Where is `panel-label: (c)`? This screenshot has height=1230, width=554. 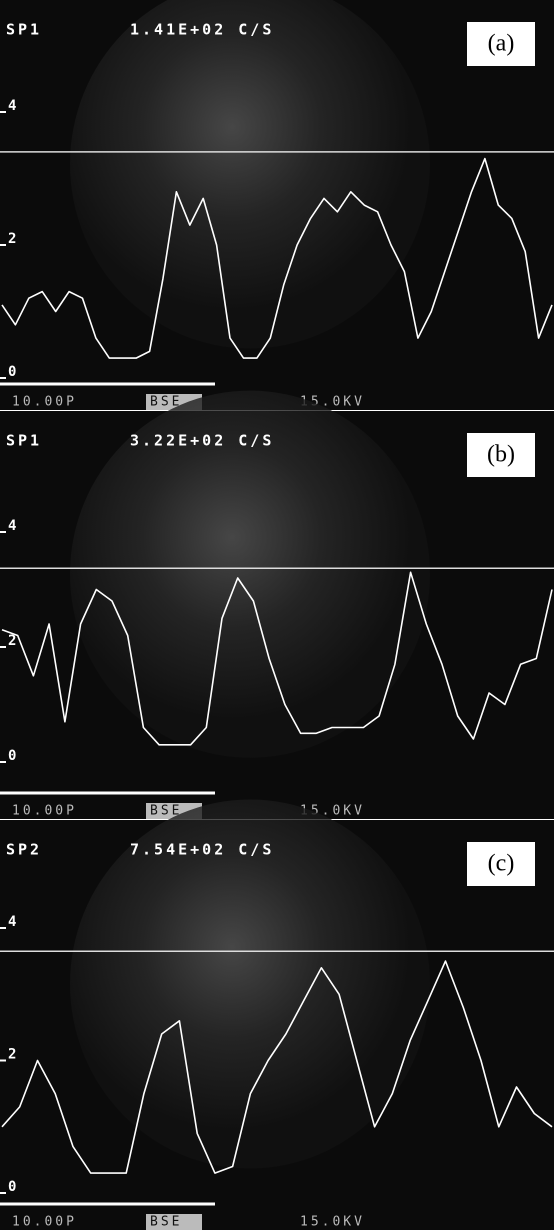 panel-label: (c) is located at coordinates (501, 864).